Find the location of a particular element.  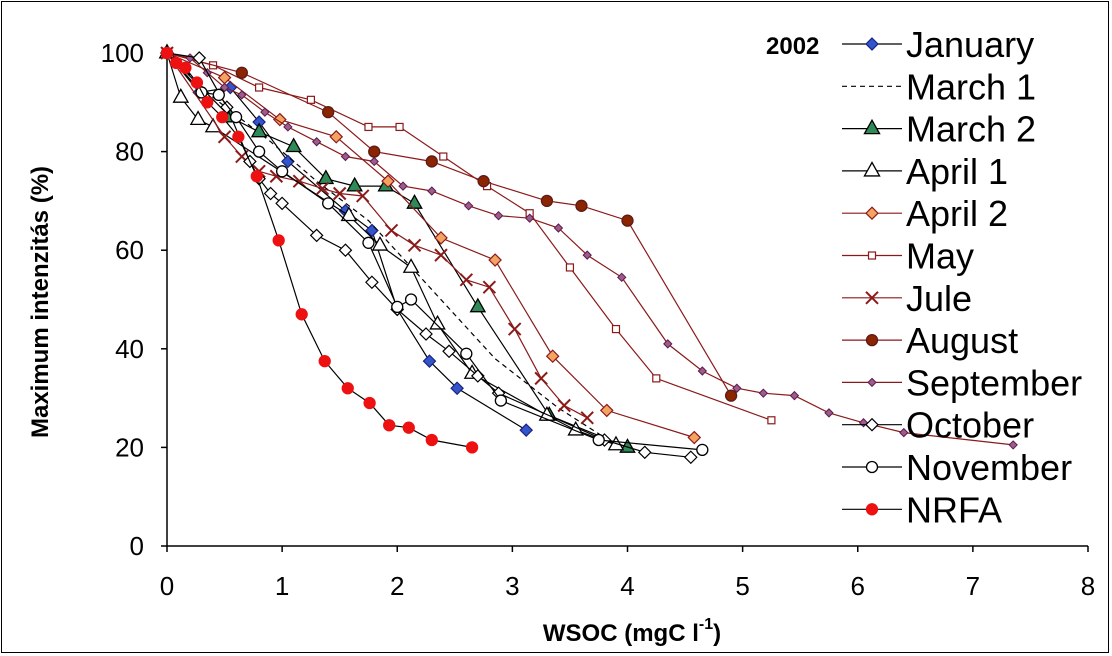

legend-label: April 2 is located at coordinates (957, 213).